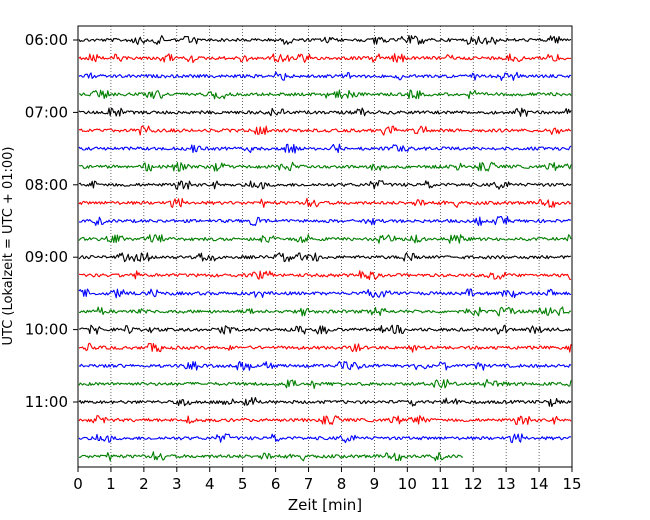 The width and height of the screenshot is (650, 520). I want to click on x-tick-label: 0, so click(78, 484).